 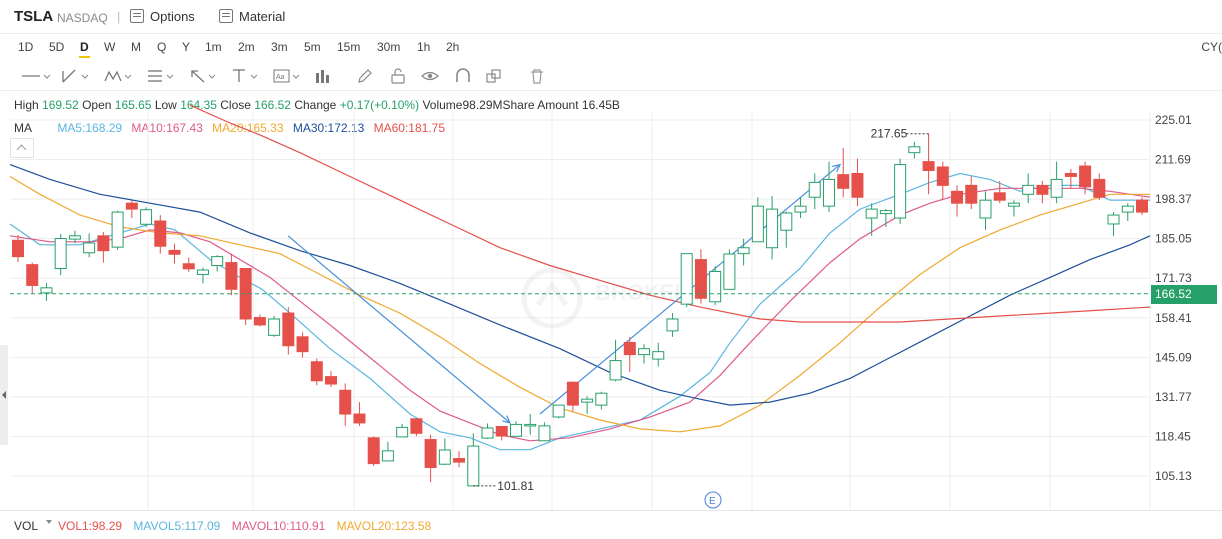 I want to click on pencil-icon, so click(x=365, y=76).